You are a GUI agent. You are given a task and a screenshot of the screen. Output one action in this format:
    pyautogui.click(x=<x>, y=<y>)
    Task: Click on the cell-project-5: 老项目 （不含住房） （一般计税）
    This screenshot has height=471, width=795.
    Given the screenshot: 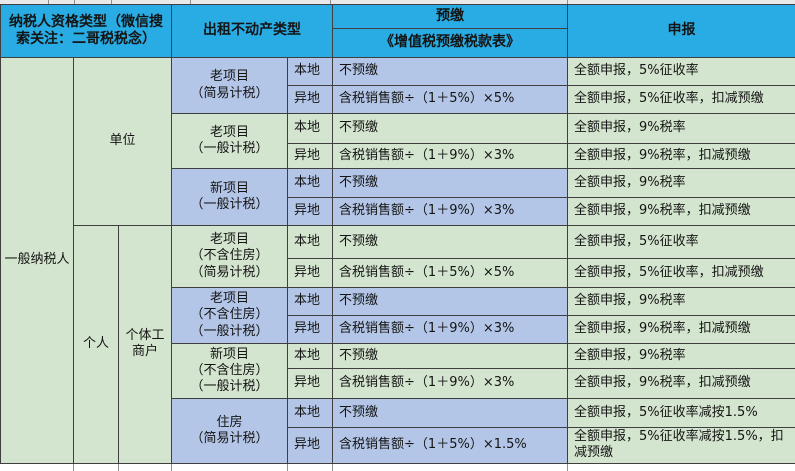 What is the action you would take?
    pyautogui.click(x=230, y=315)
    